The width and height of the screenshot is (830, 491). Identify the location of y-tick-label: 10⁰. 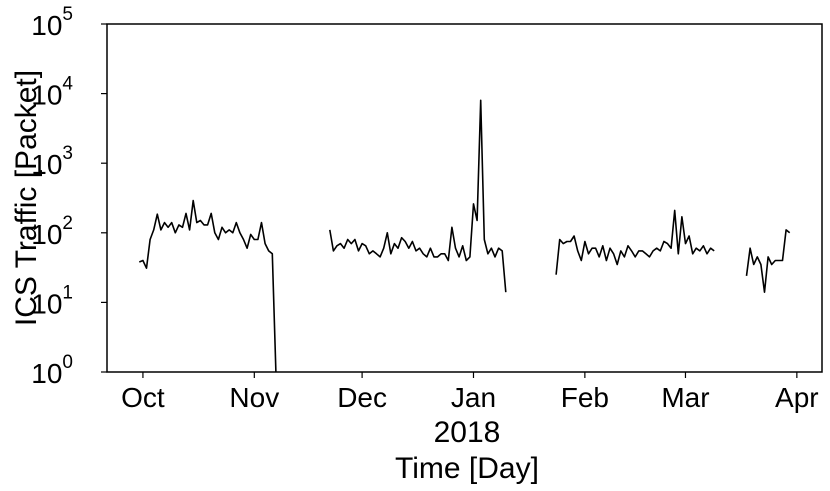
(52, 370).